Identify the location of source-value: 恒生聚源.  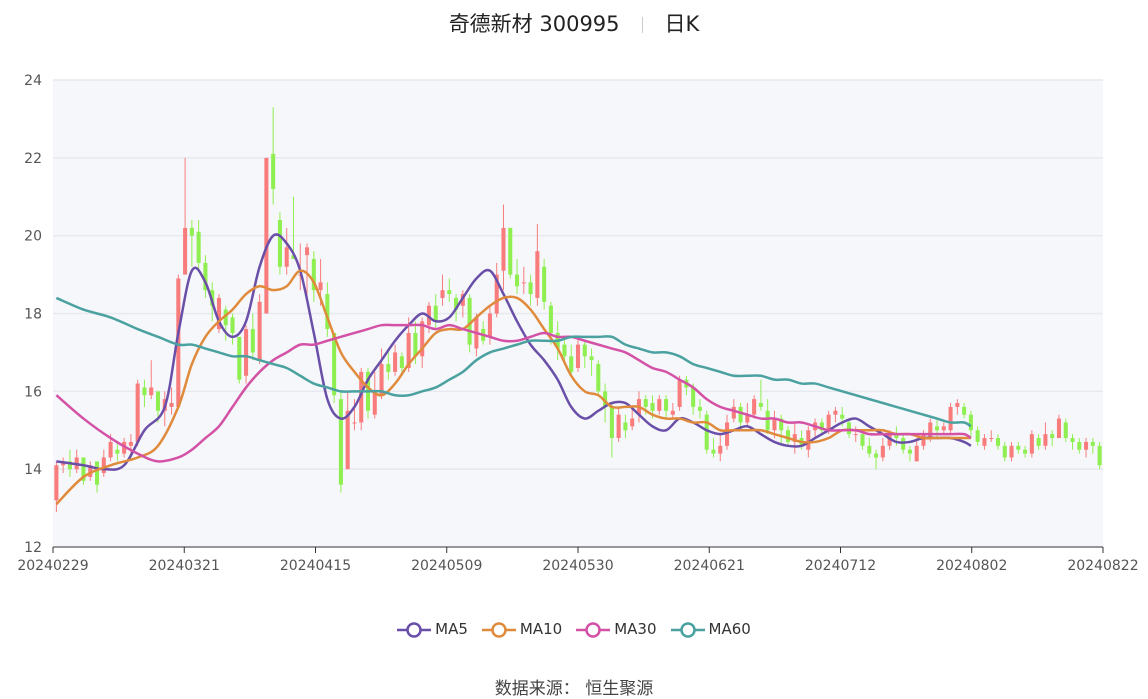
(619, 689).